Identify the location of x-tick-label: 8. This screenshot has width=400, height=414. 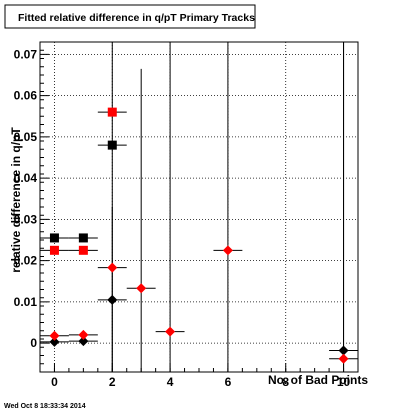
(285, 382).